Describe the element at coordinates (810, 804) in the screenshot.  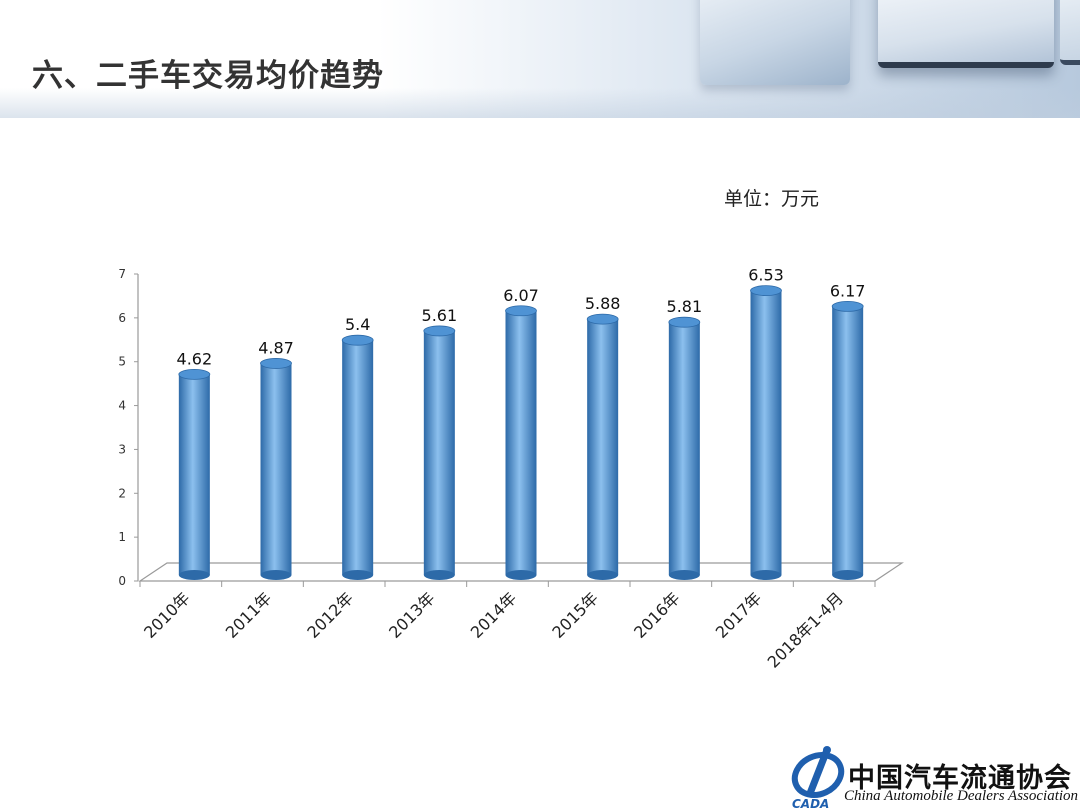
I see `logo-abbr: CADA` at that location.